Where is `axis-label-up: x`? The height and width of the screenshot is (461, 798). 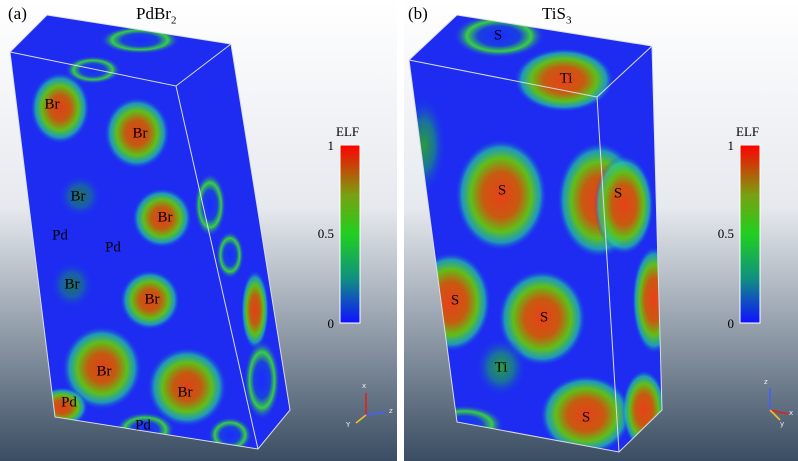
axis-label-up: x is located at coordinates (364, 386).